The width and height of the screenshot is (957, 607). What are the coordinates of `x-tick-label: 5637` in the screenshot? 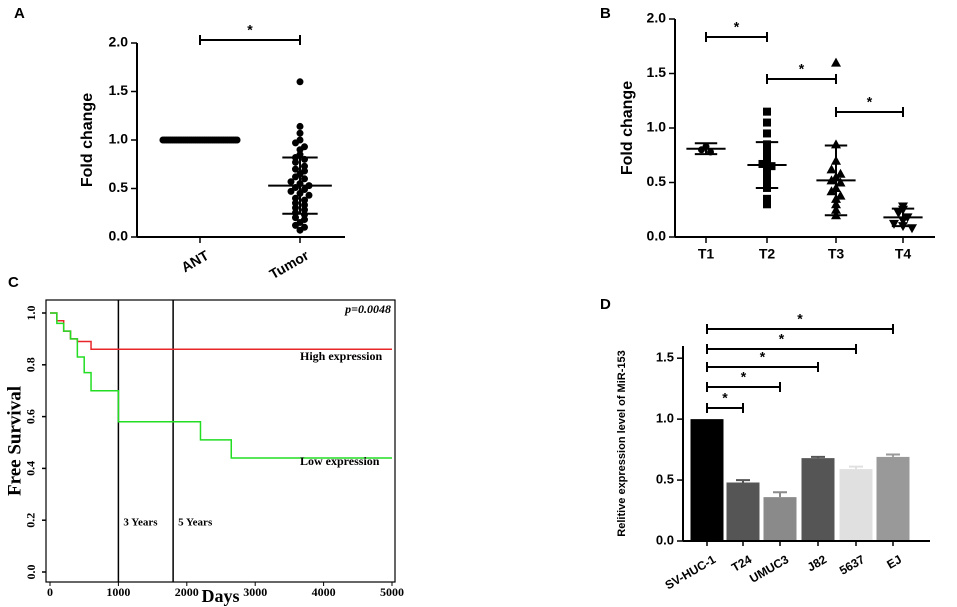 It's located at (852, 565).